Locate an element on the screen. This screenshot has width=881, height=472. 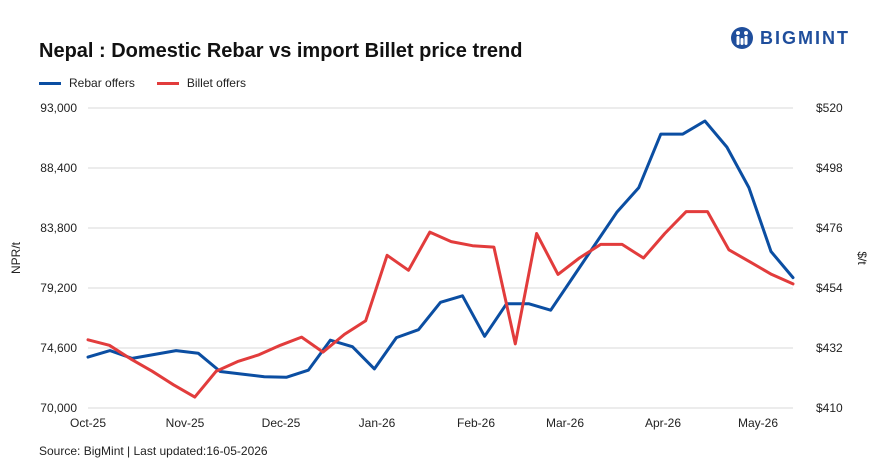
y-right-tick-label: $476 is located at coordinates (829, 228).